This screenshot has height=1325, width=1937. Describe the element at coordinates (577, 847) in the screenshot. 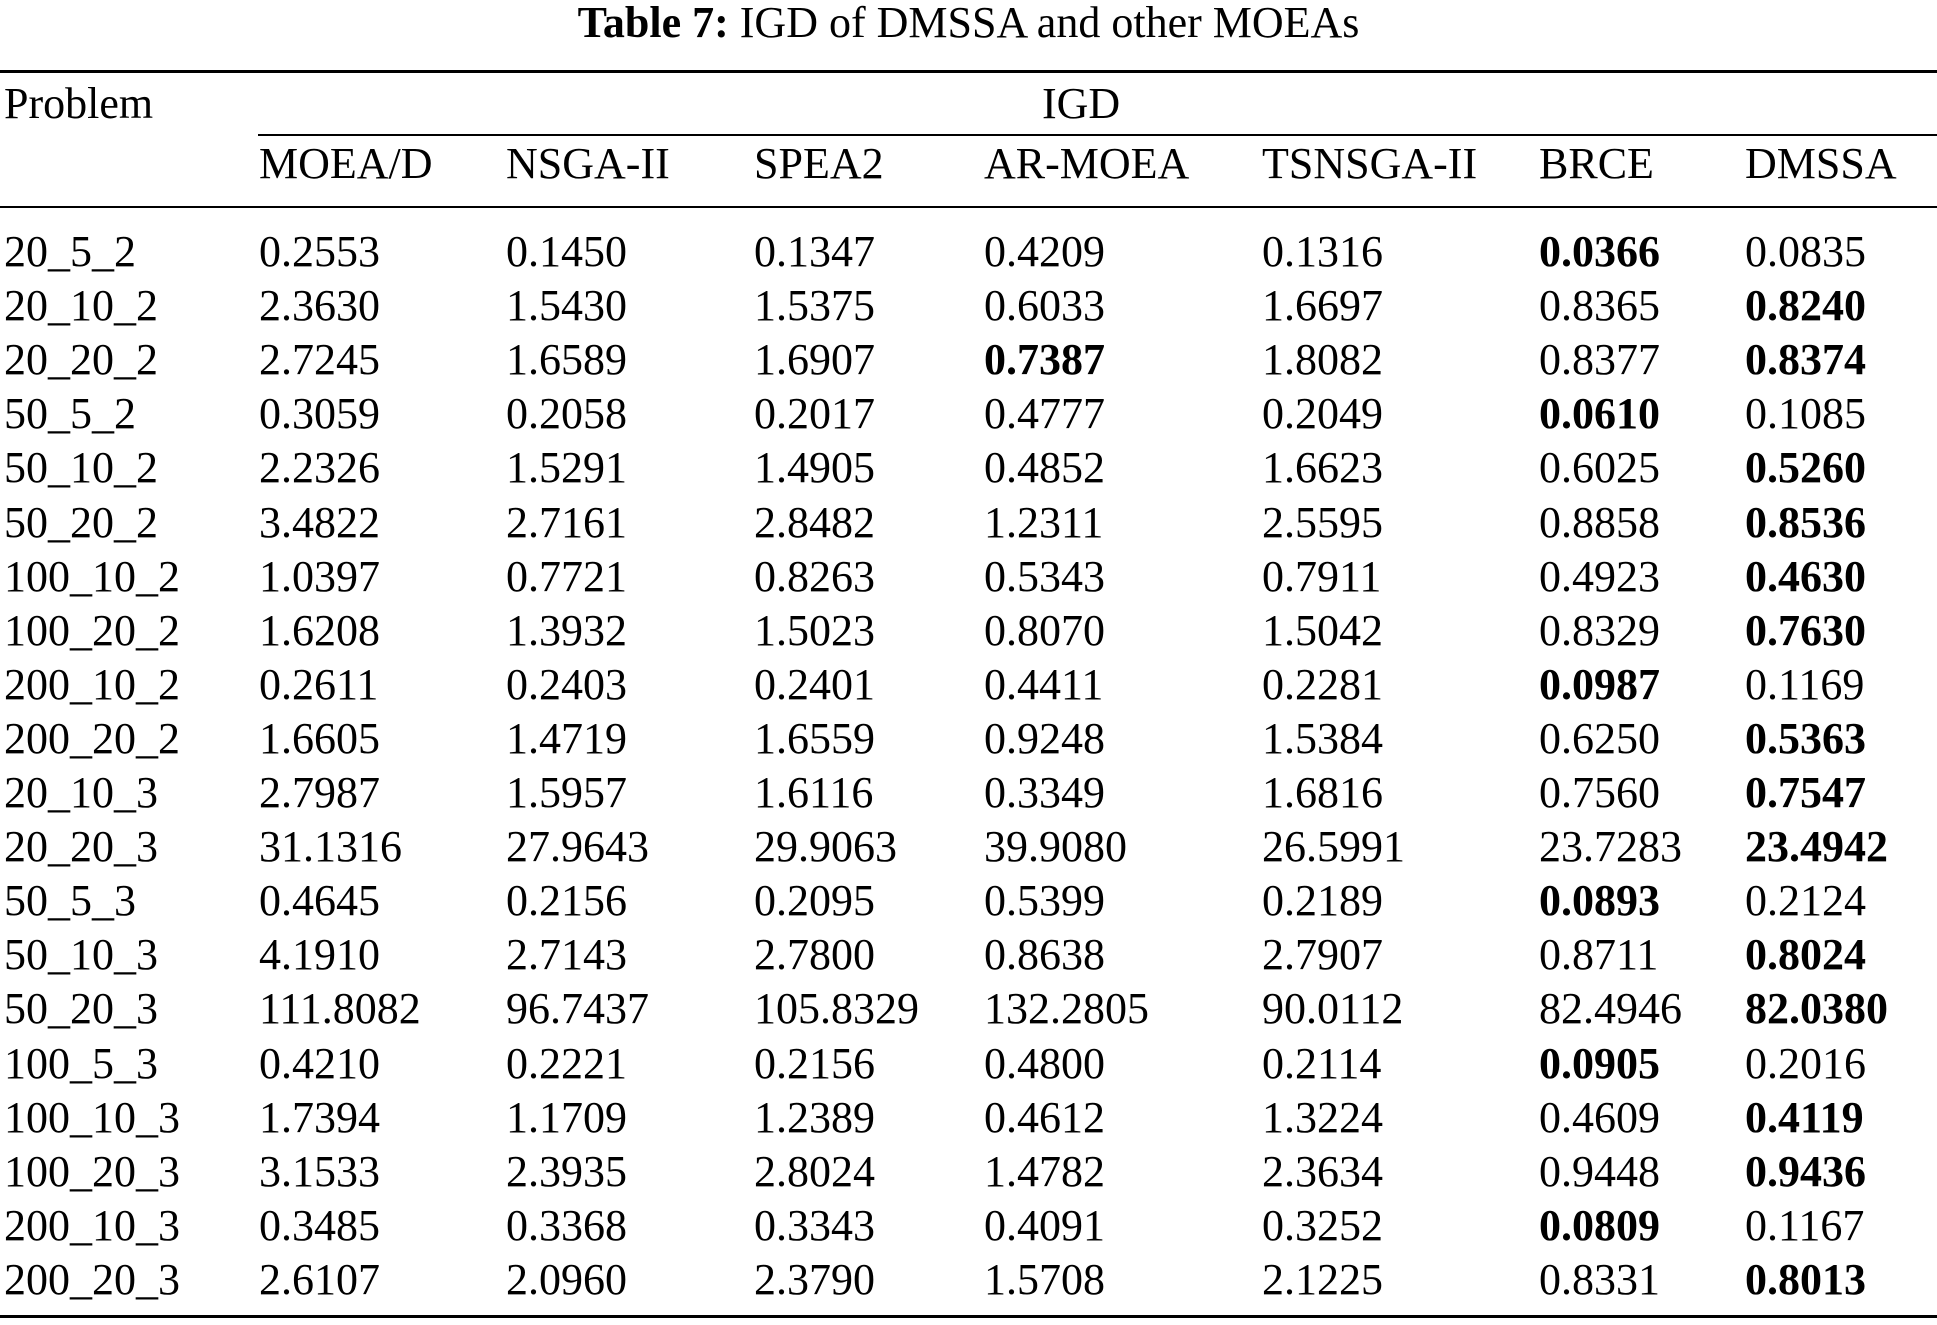

I see `value-cell: 27.9643` at that location.